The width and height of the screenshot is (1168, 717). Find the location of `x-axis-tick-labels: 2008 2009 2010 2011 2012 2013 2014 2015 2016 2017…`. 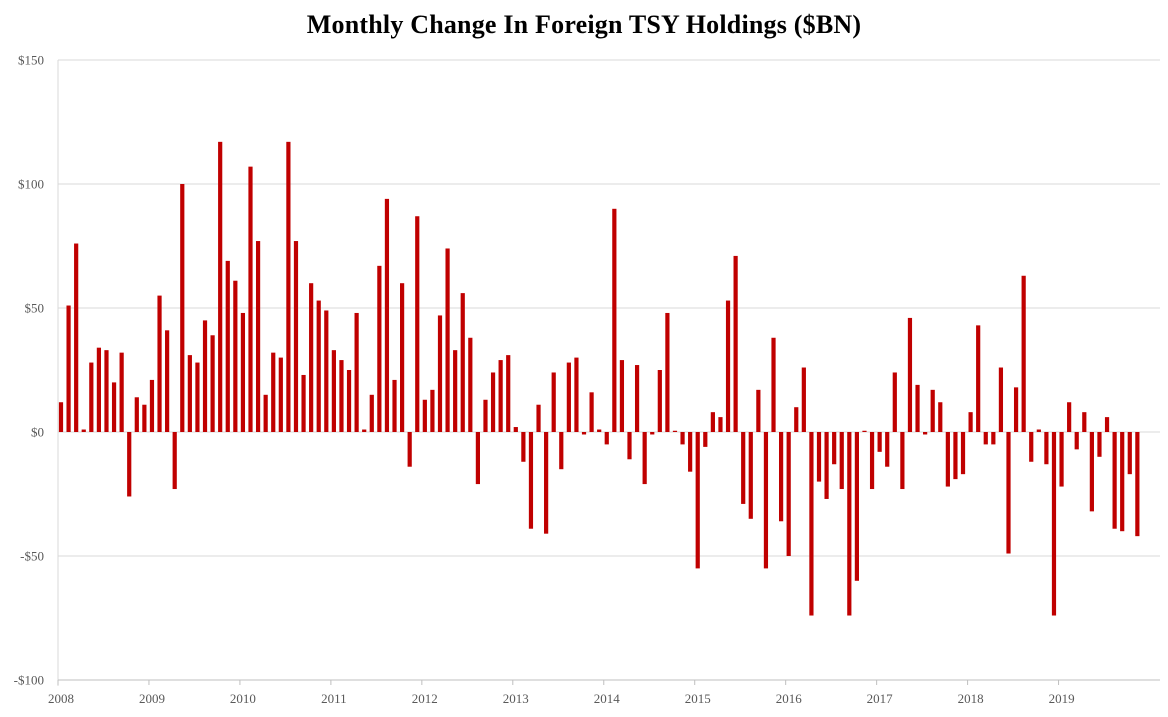

x-axis-tick-labels: 2008 2009 2010 2011 2012 2013 2014 2015 2016 2017… is located at coordinates (561, 693).